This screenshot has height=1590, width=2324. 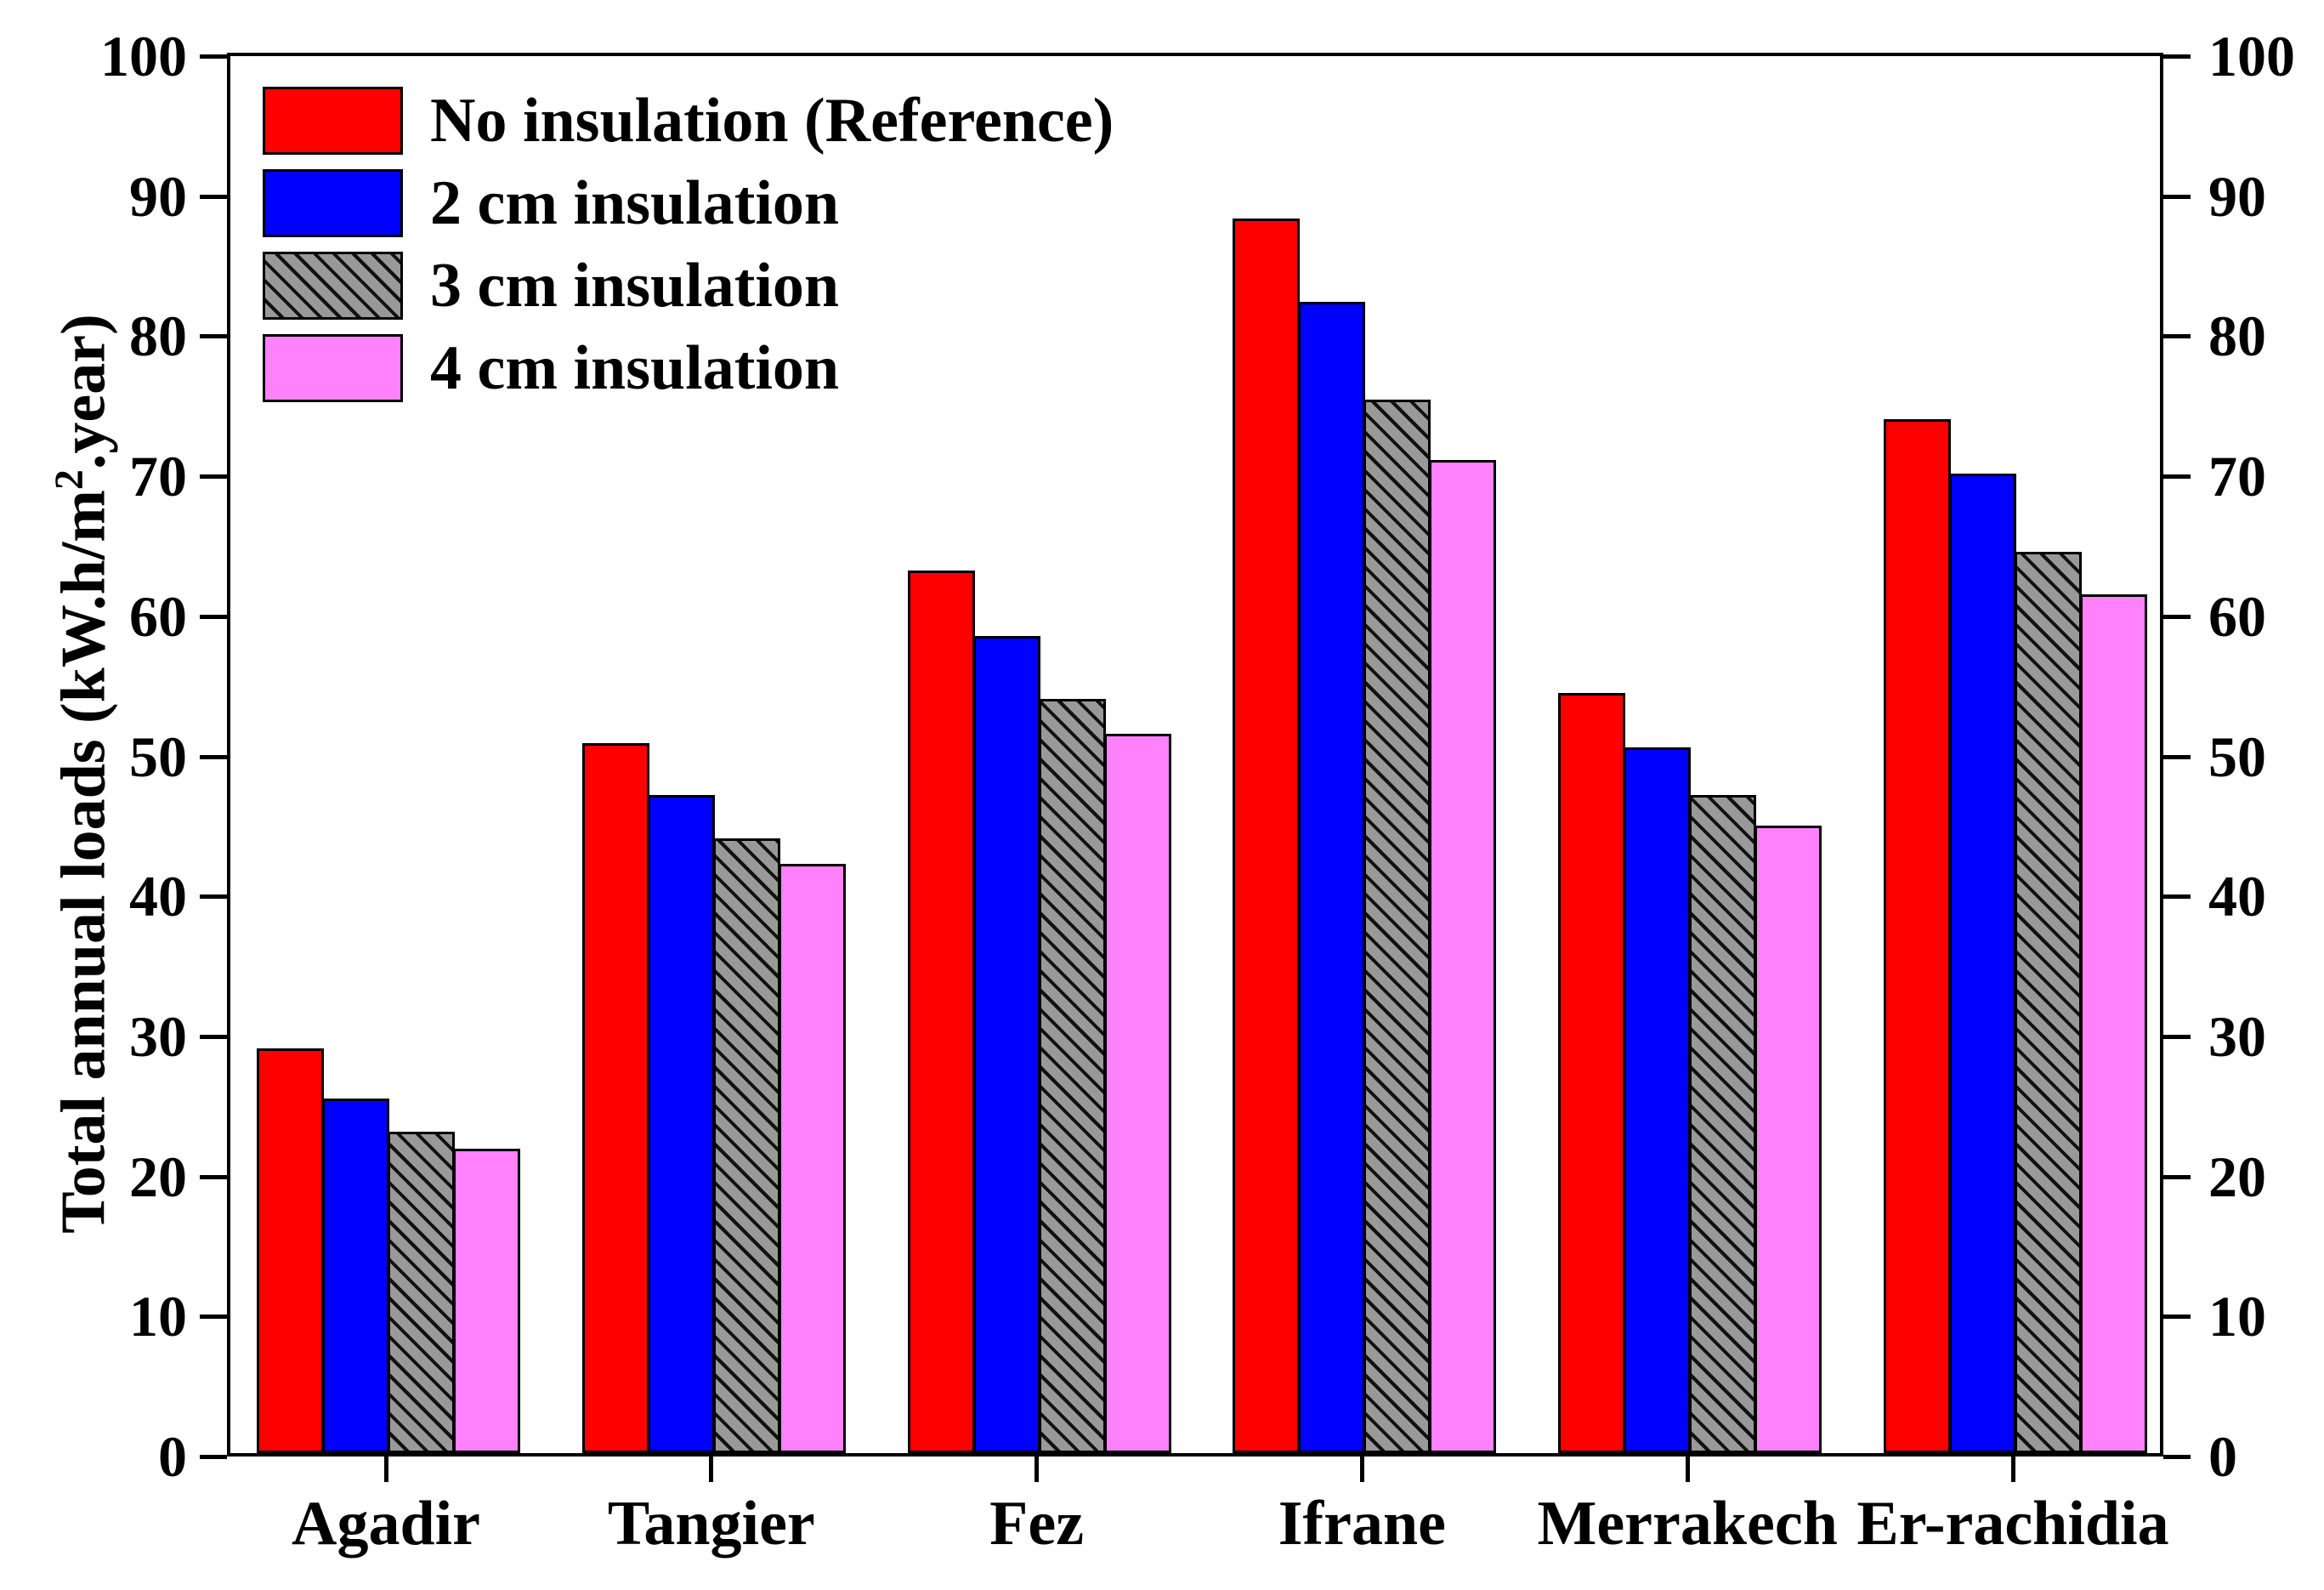 I want to click on x-tick-tangier, so click(x=711, y=1469).